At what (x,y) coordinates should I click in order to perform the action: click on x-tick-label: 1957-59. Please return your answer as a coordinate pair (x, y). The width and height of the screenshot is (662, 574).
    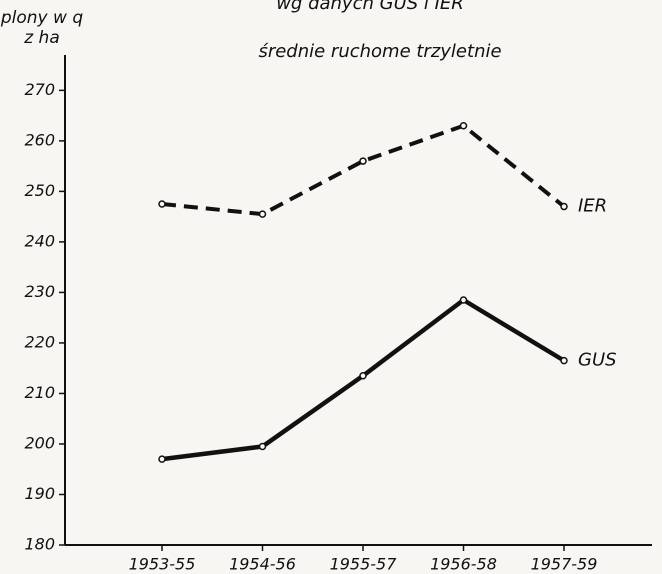
    Looking at the image, I should click on (564, 564).